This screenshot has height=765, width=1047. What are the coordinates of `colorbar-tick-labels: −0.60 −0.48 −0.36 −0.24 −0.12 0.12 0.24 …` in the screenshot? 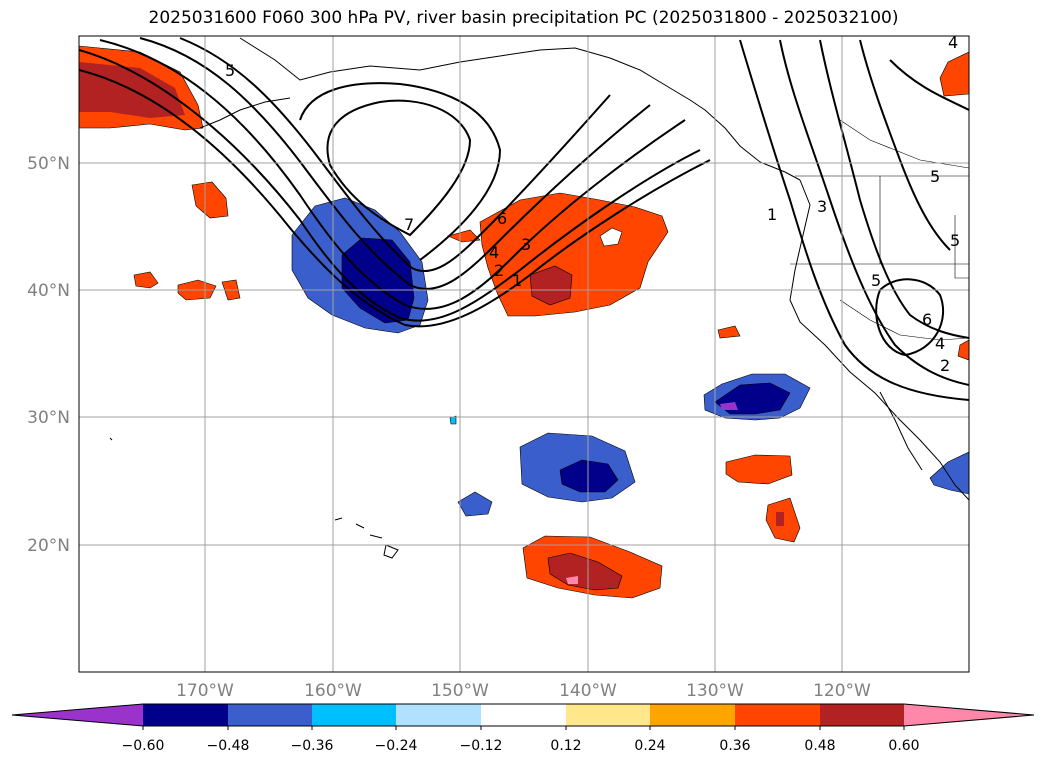 It's located at (521, 746).